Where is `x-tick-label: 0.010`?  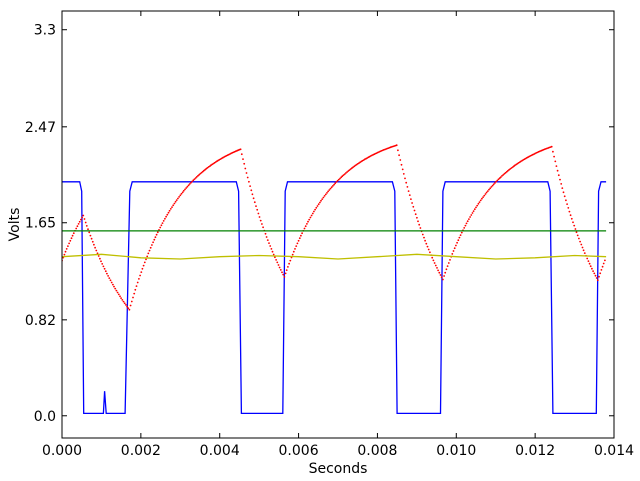
x-tick-label: 0.010 is located at coordinates (456, 451).